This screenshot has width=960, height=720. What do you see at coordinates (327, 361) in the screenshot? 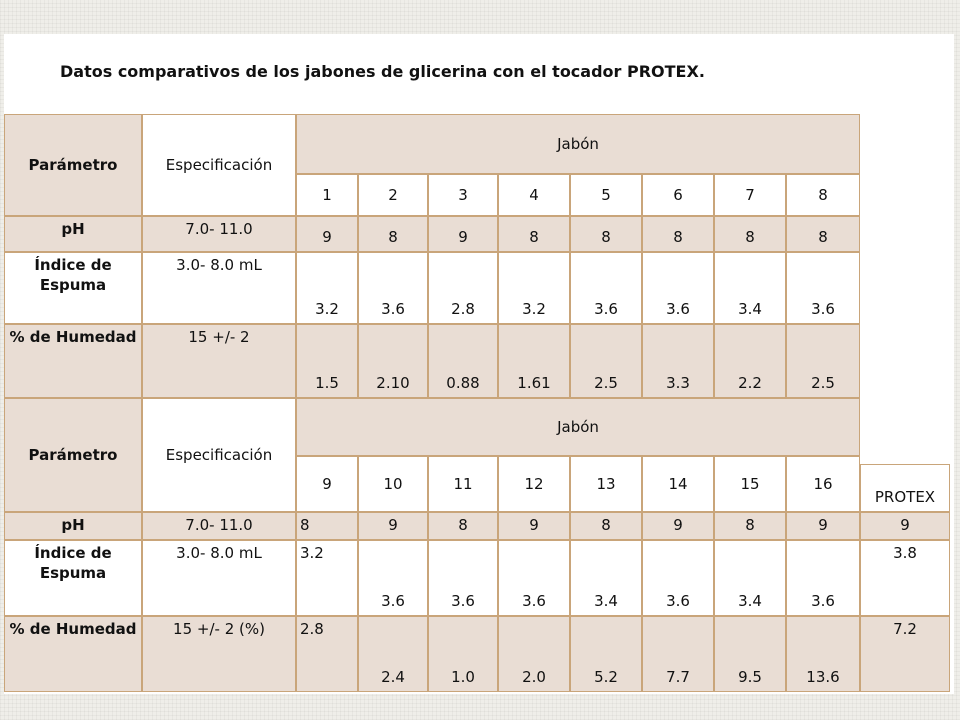
I see `row-value: 1.5` at bounding box center [327, 361].